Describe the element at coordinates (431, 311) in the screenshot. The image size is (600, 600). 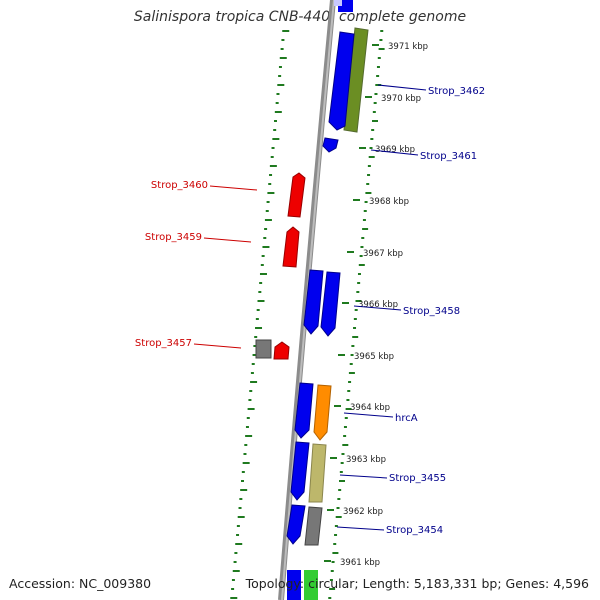
I see `gene-label: Strop_3458` at that location.